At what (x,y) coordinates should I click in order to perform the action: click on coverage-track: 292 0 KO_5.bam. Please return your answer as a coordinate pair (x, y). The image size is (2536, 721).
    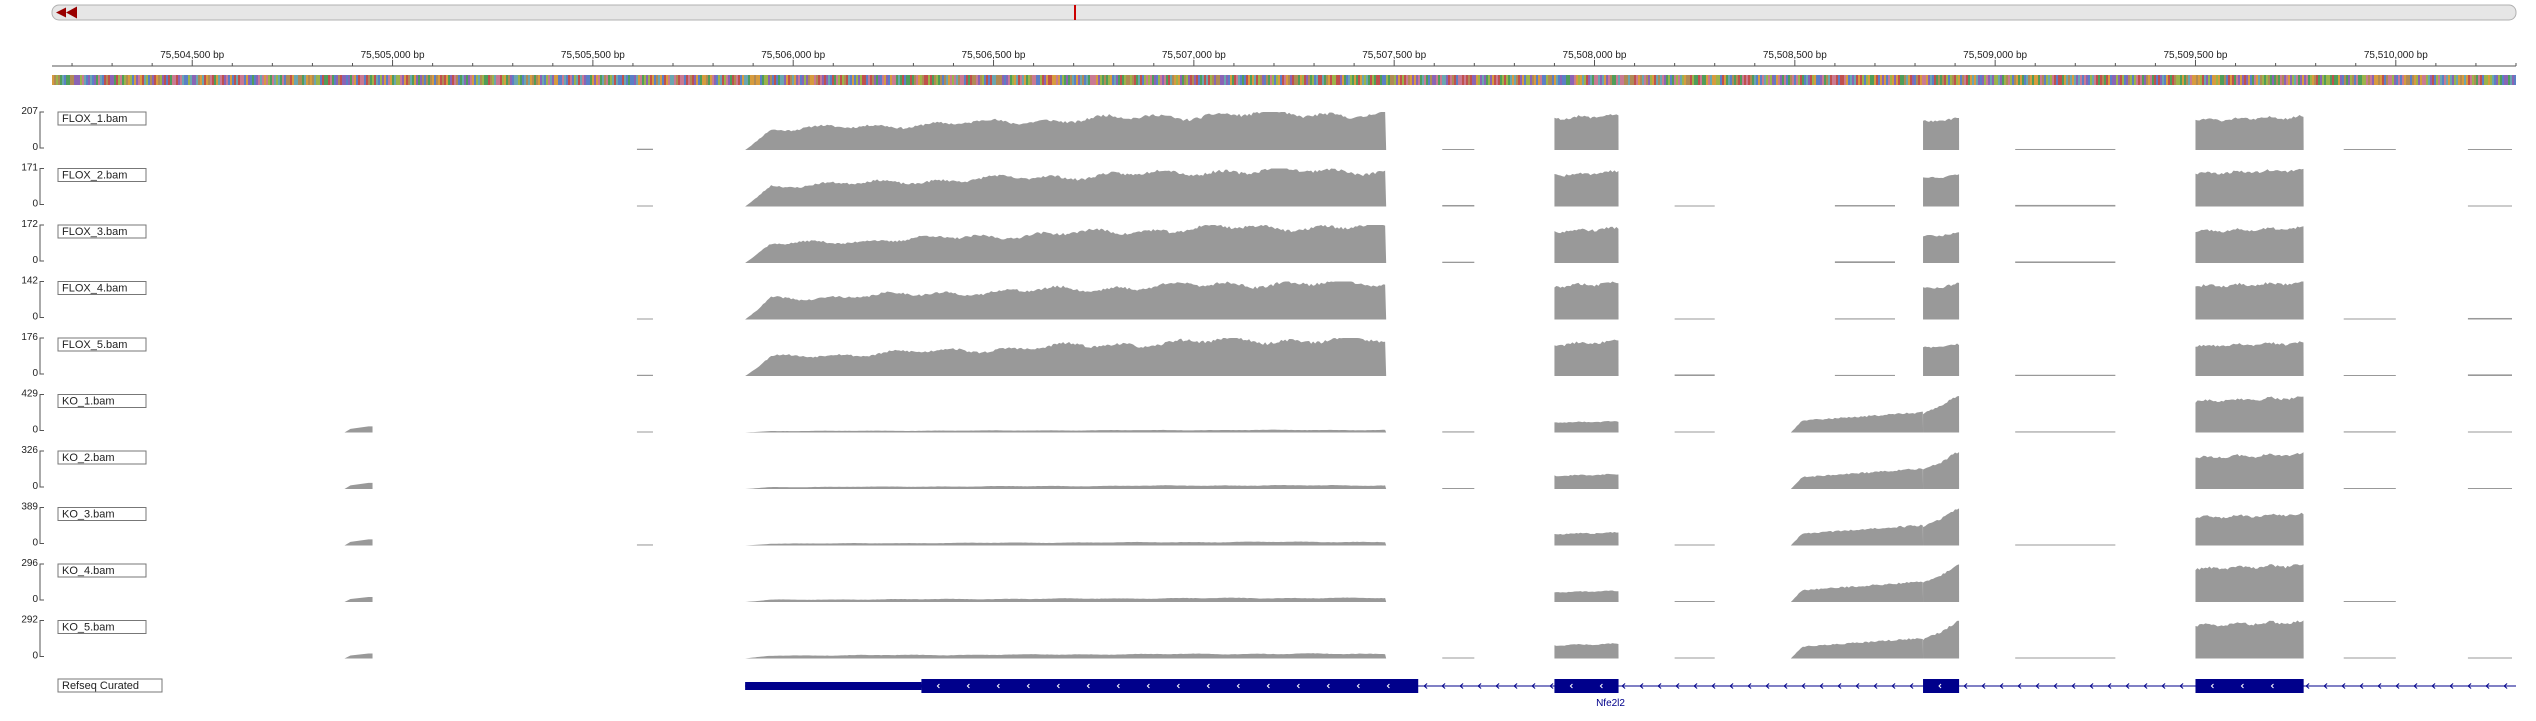
    Looking at the image, I should click on (1266, 638).